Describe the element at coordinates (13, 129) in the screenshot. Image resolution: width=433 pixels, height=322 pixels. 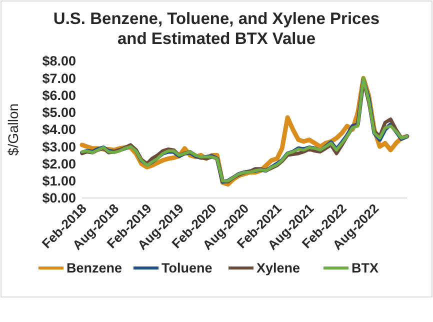
I see `y-axis-title: $/Gallon` at that location.